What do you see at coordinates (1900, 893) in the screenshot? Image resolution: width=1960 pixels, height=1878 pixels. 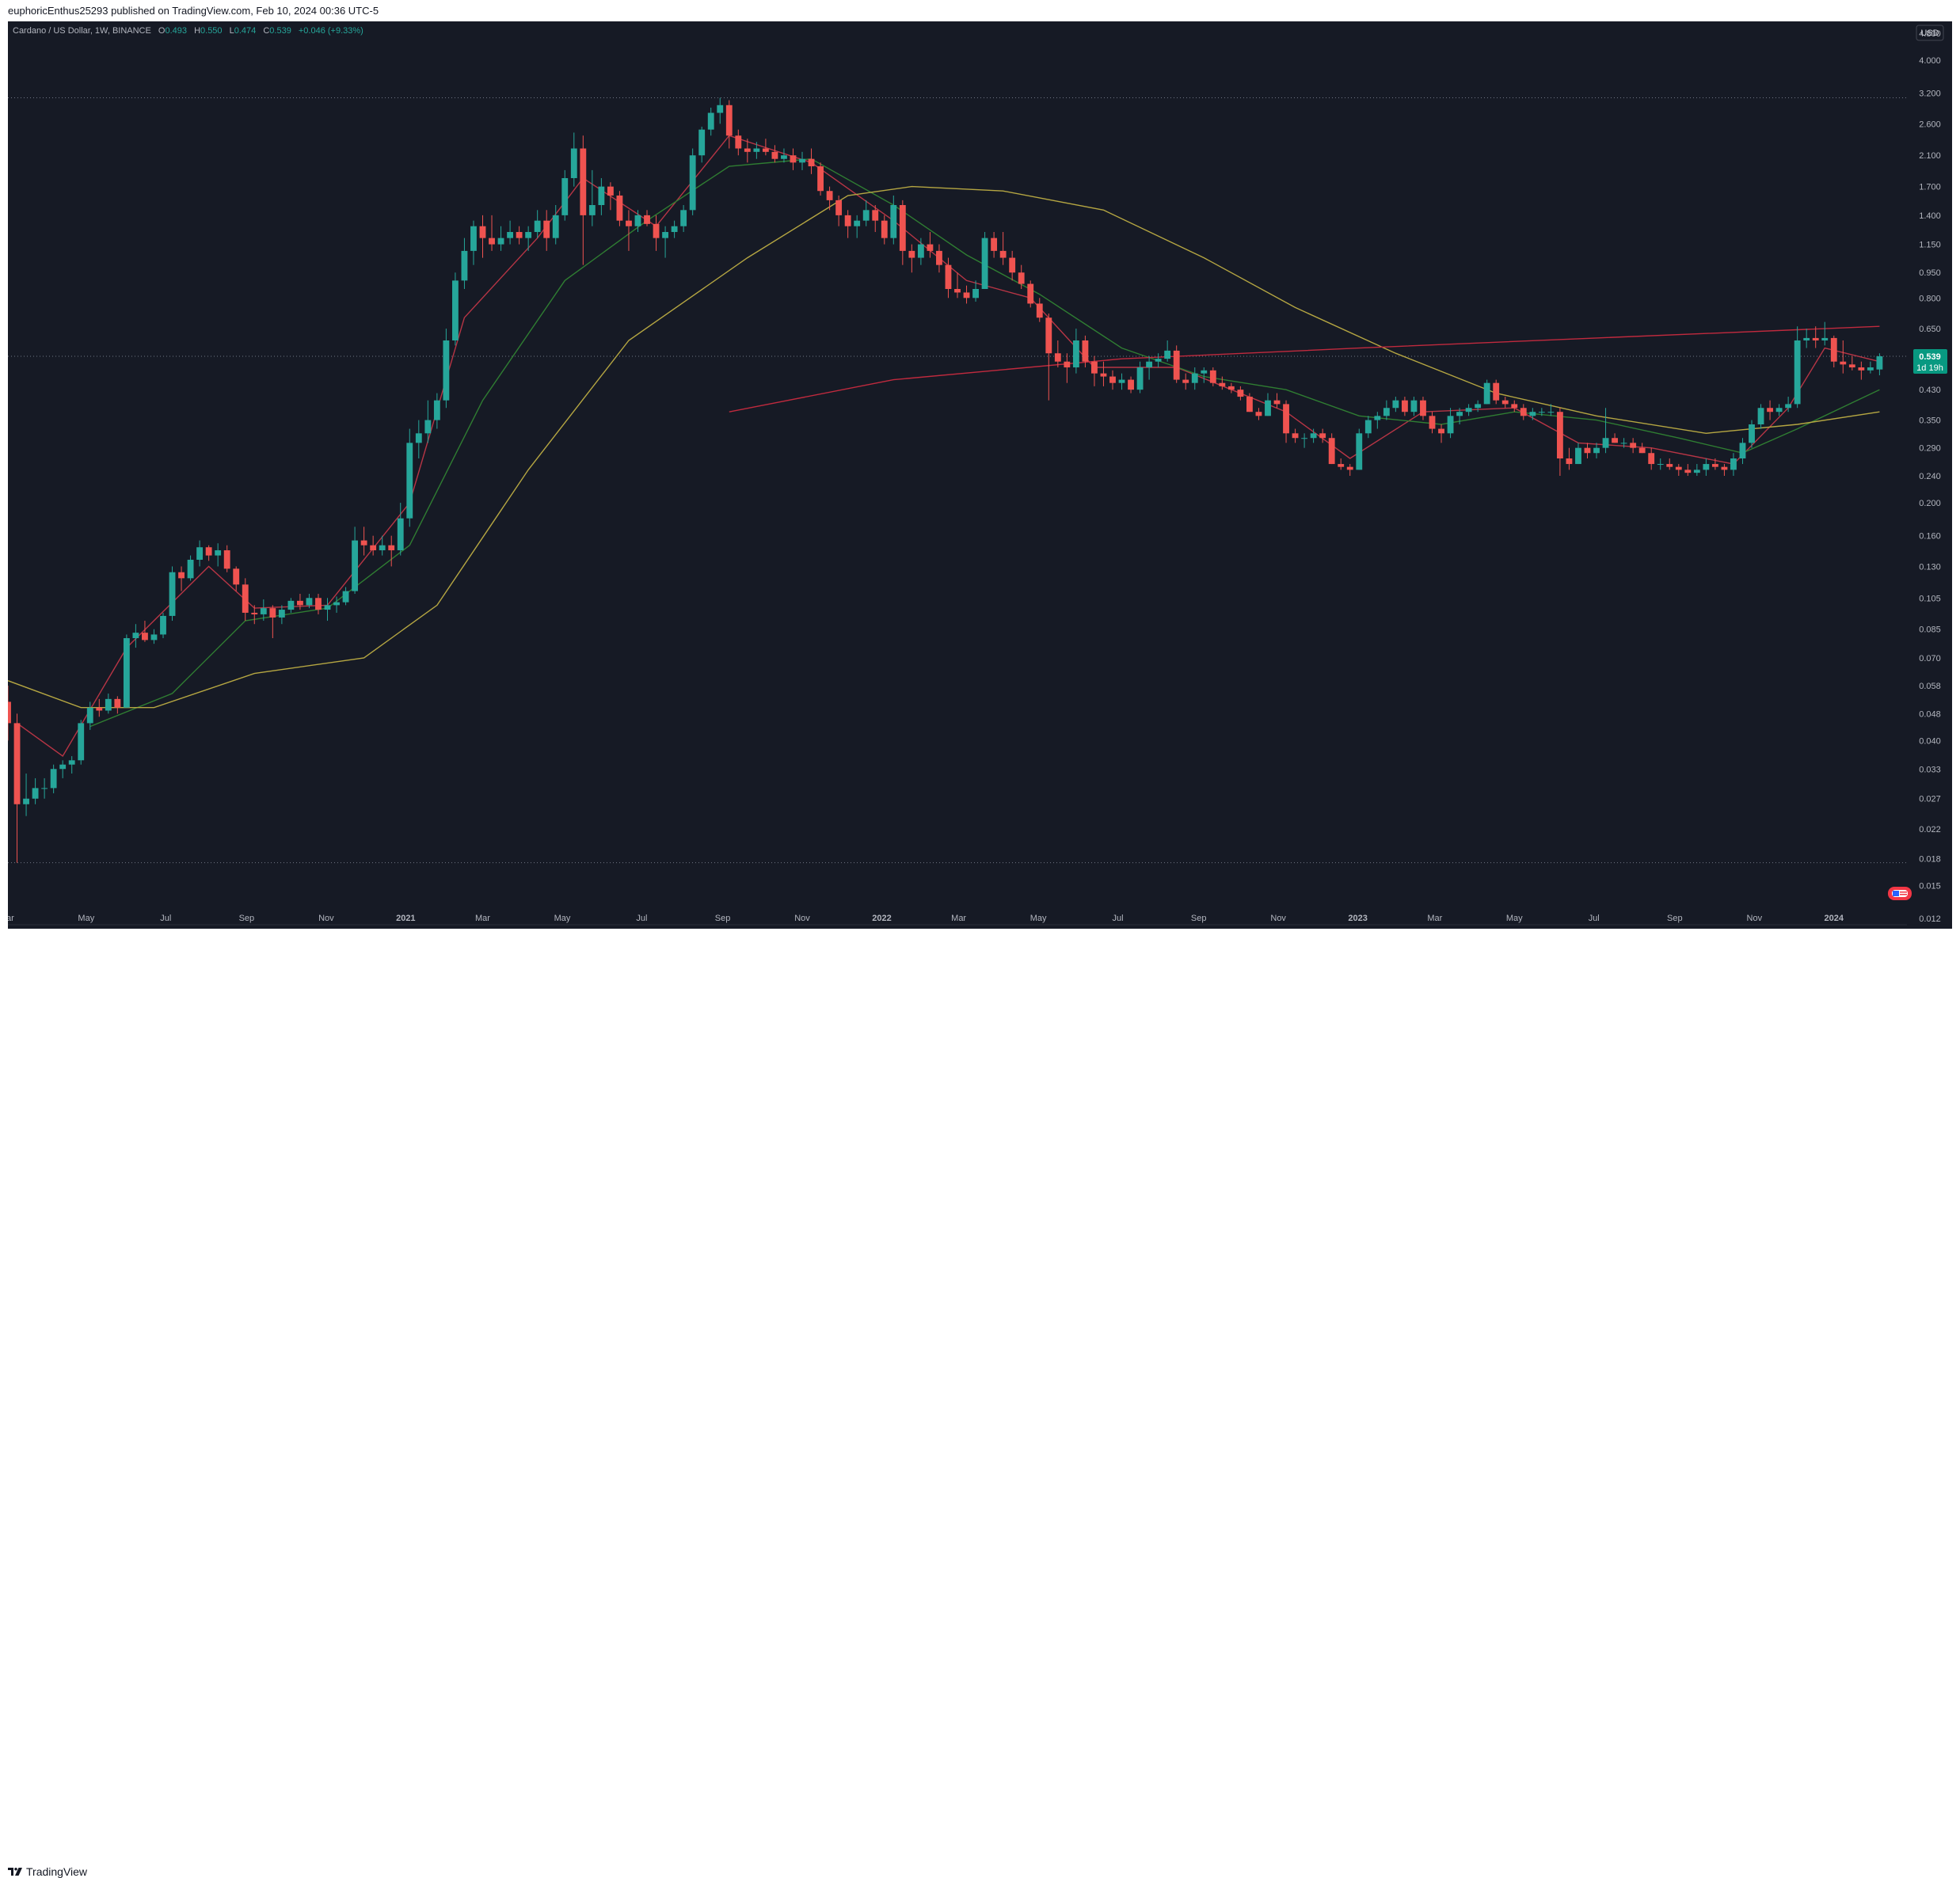 I see `flag-icon` at bounding box center [1900, 893].